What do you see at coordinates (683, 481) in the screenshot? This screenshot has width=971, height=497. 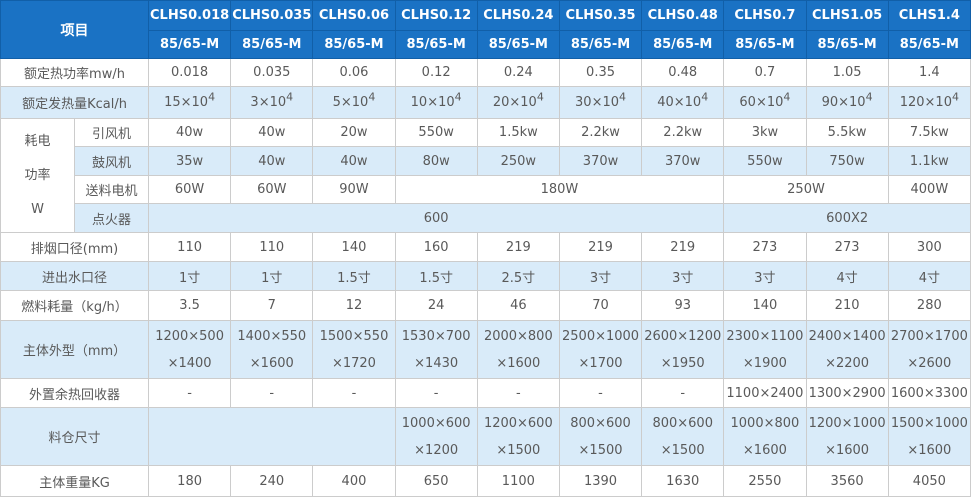 I see `value-cell: 1630` at bounding box center [683, 481].